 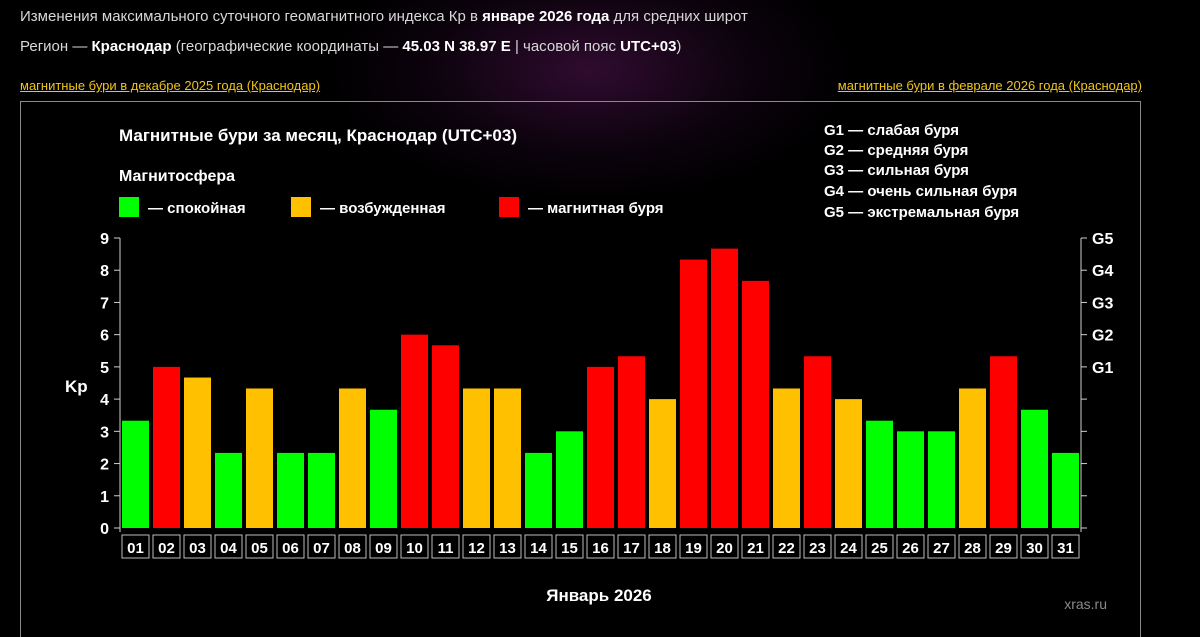 I want to click on storm-scale-g2: G2 — средняя буря, so click(x=896, y=150).